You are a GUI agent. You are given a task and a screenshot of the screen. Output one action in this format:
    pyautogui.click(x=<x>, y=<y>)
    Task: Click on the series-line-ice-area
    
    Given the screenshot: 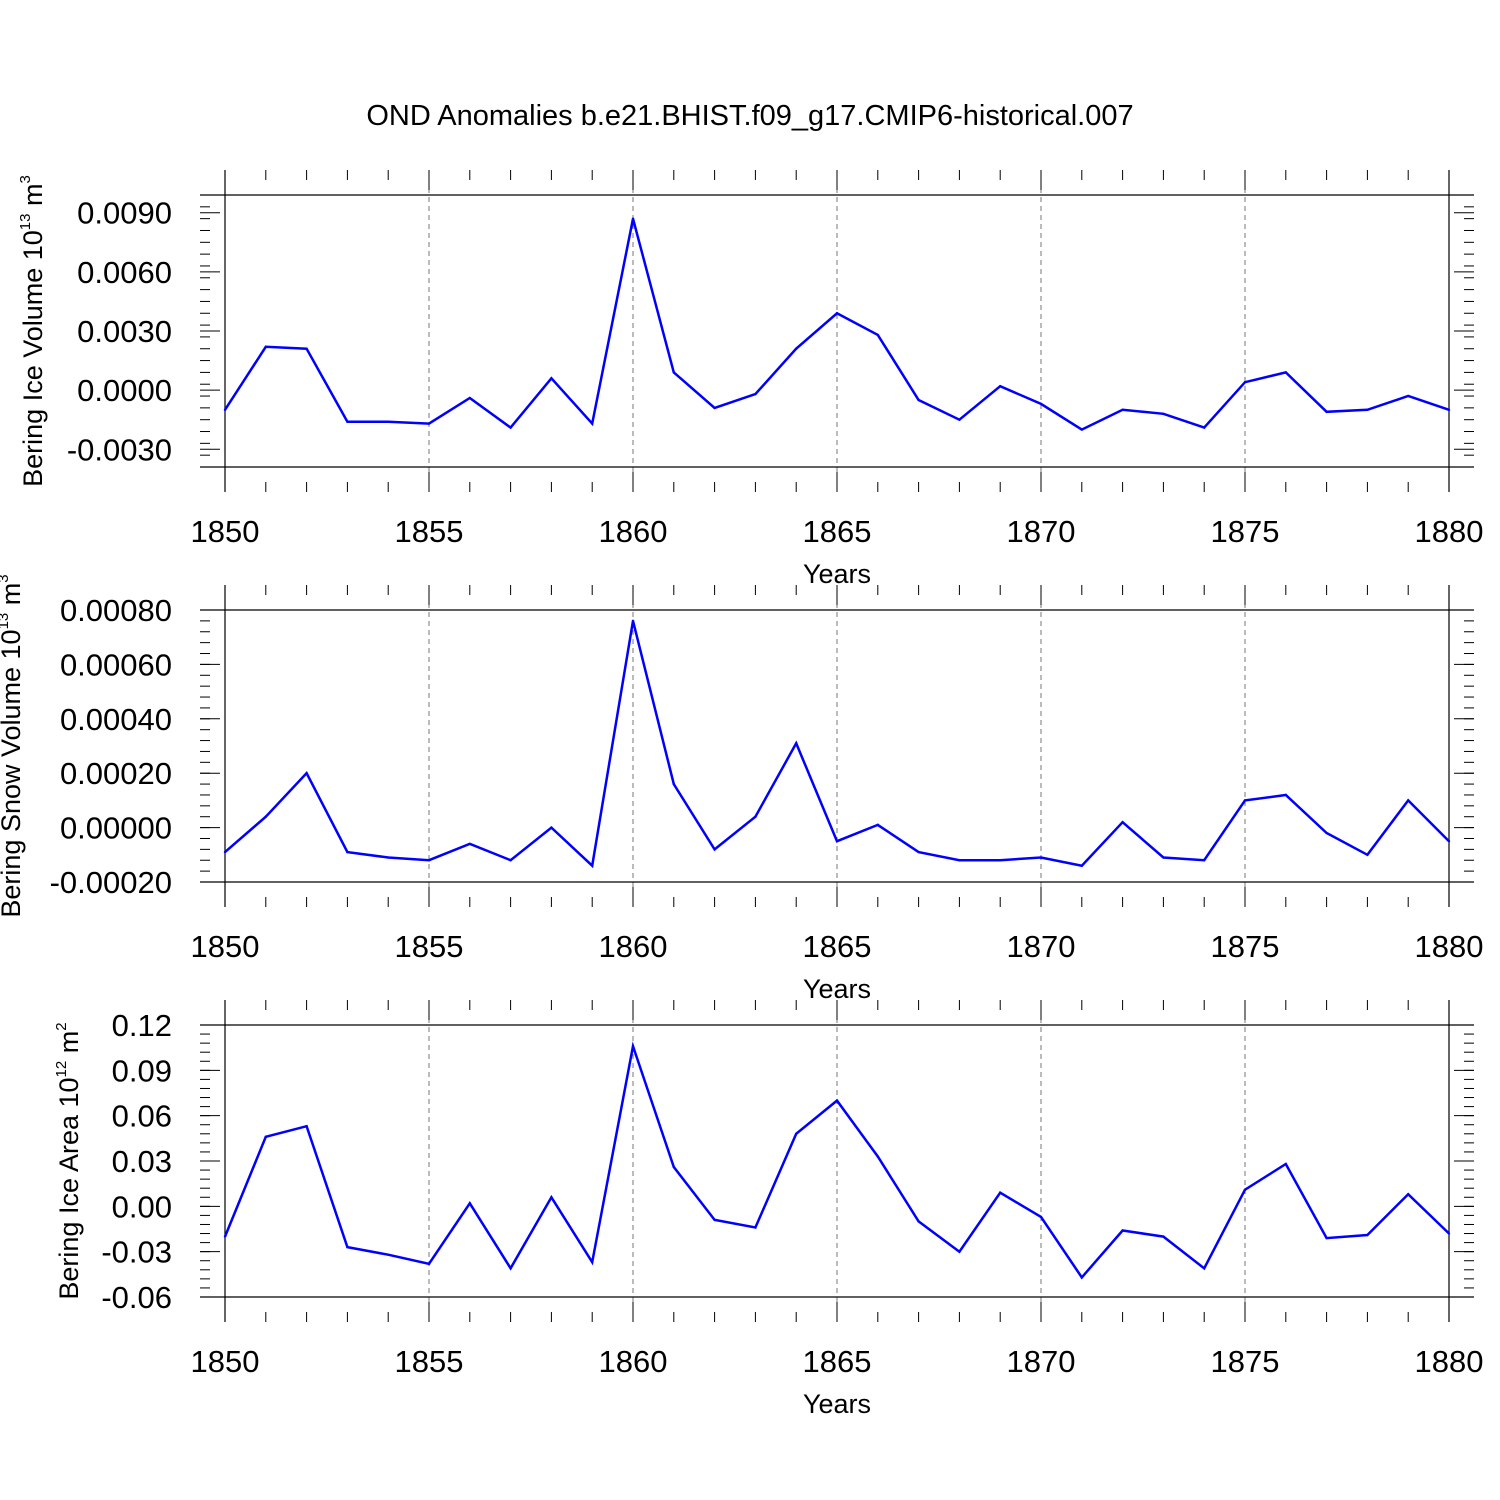 What is the action you would take?
    pyautogui.click(x=836, y=1160)
    